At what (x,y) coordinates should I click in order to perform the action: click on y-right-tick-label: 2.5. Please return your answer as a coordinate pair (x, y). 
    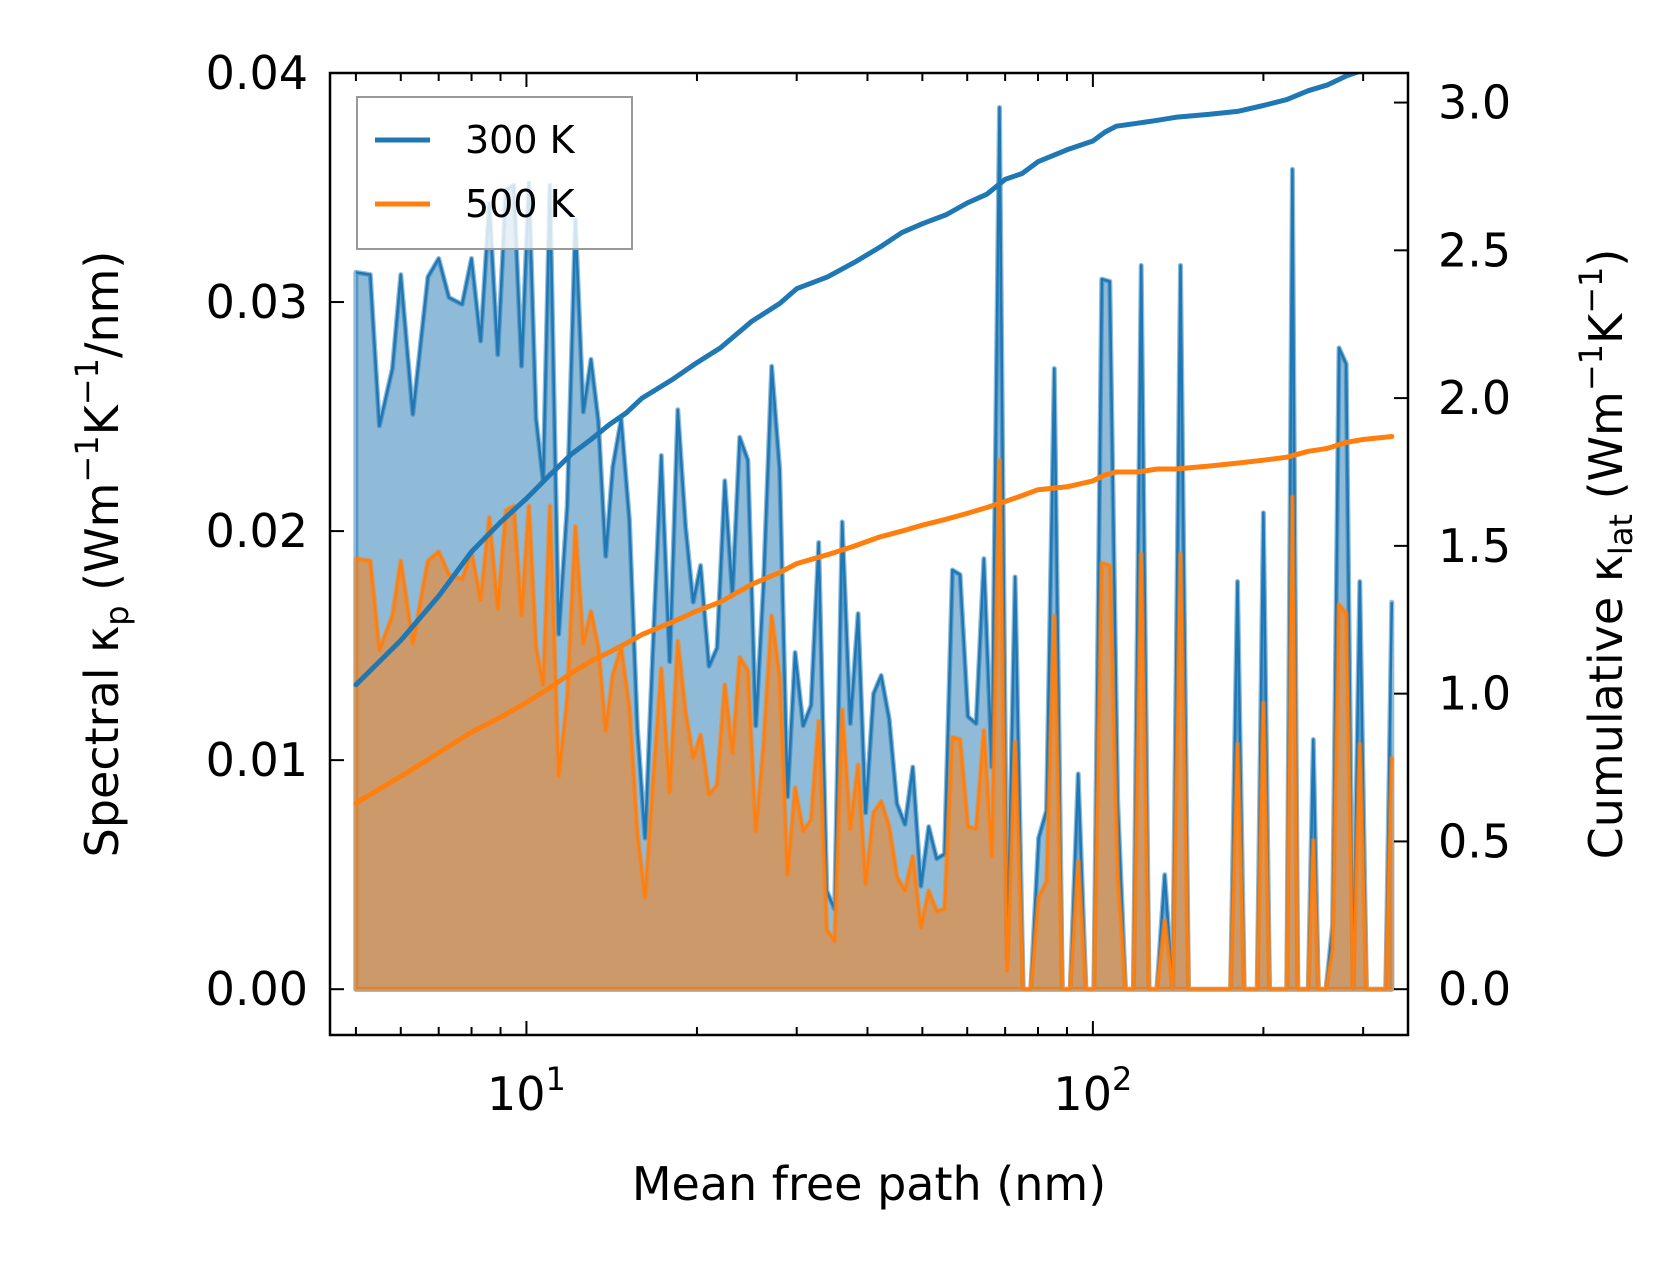
    Looking at the image, I should click on (1474, 250).